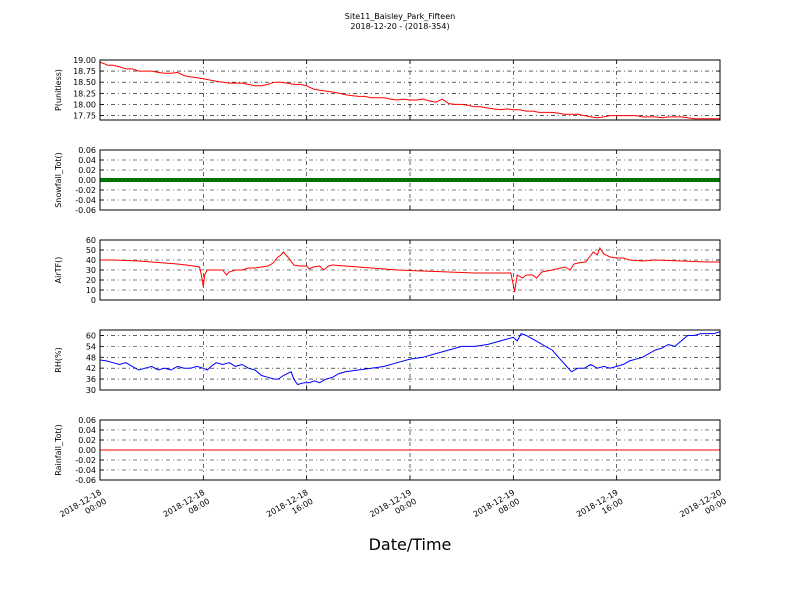  What do you see at coordinates (58, 450) in the screenshot?
I see `y-axis-label: Rainfall_Tot()` at bounding box center [58, 450].